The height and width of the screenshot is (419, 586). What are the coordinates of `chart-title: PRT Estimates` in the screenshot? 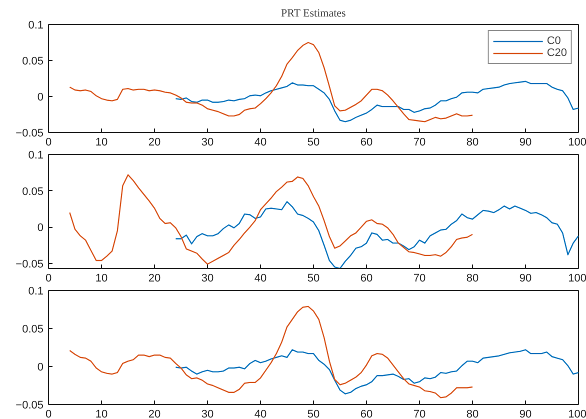 It's located at (313, 14).